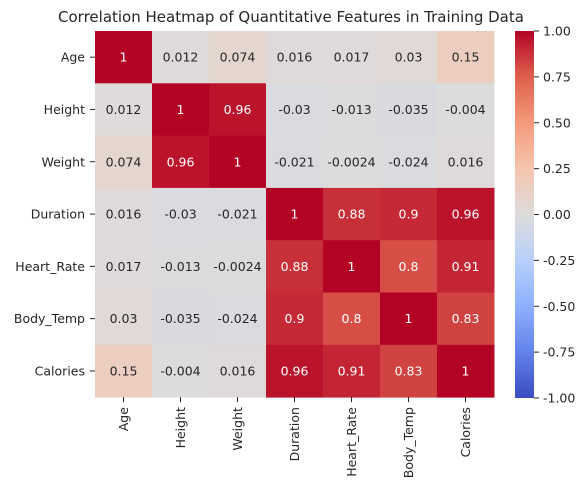 This screenshot has width=588, height=497. Describe the element at coordinates (180, 427) in the screenshot. I see `column-tick-label: Height` at that location.